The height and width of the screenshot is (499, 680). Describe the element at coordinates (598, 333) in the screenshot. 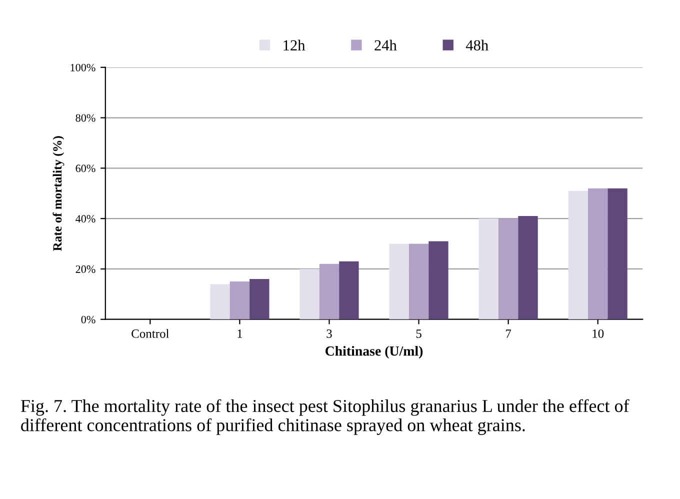

I see `x-tick-label: 10` at that location.